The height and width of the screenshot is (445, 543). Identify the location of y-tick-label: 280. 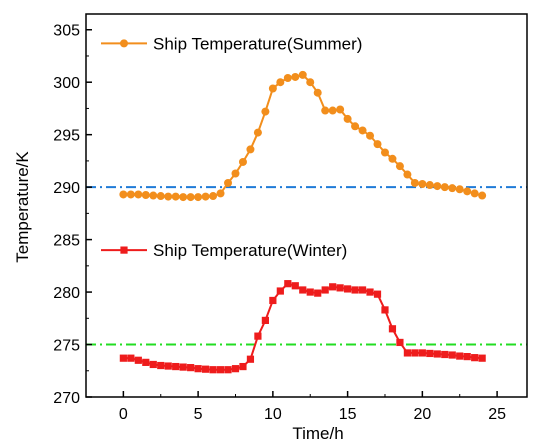
(66, 293).